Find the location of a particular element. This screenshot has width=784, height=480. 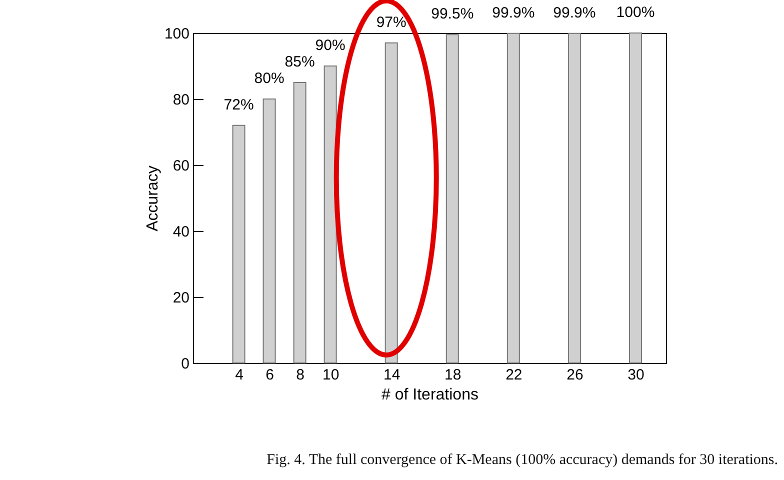

data-label: 85% is located at coordinates (299, 62).